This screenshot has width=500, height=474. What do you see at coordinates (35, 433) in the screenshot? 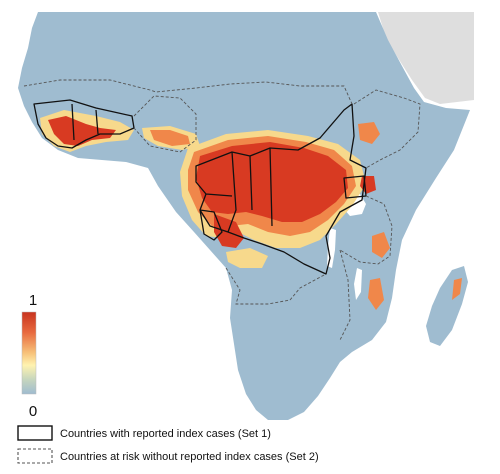
I see `legend-swatch-set1` at bounding box center [35, 433].